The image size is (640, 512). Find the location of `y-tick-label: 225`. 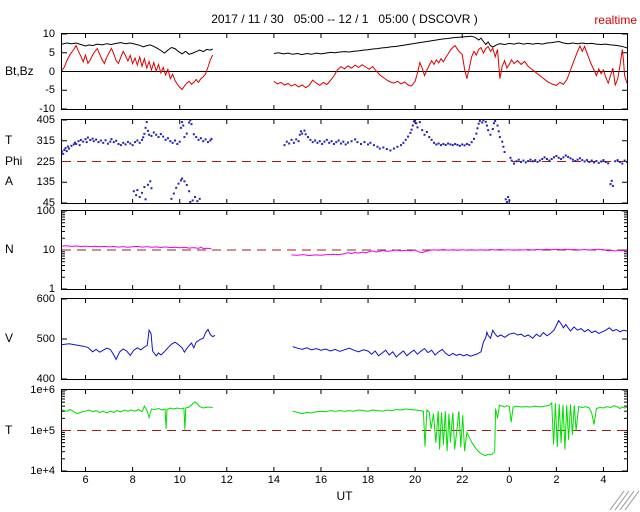

y-tick-label: 225 is located at coordinates (45, 161).